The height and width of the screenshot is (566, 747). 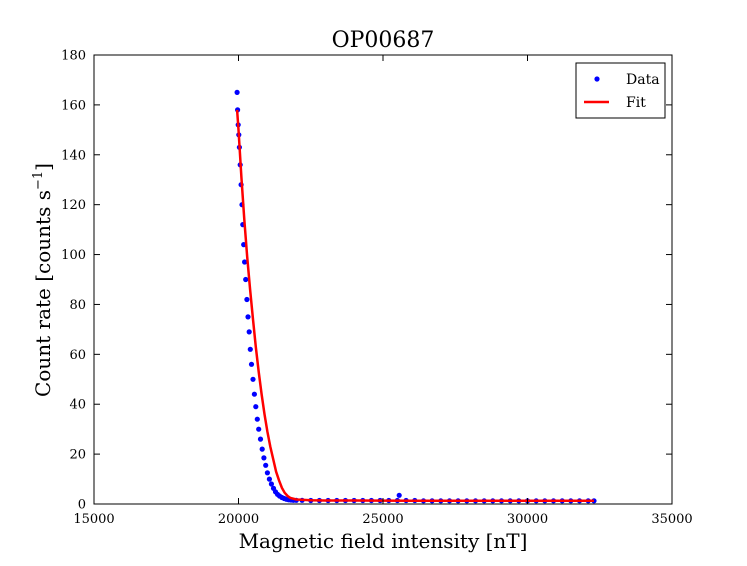 I want to click on x-axis-title: Magnetic field intensity [nT], so click(x=383, y=541).